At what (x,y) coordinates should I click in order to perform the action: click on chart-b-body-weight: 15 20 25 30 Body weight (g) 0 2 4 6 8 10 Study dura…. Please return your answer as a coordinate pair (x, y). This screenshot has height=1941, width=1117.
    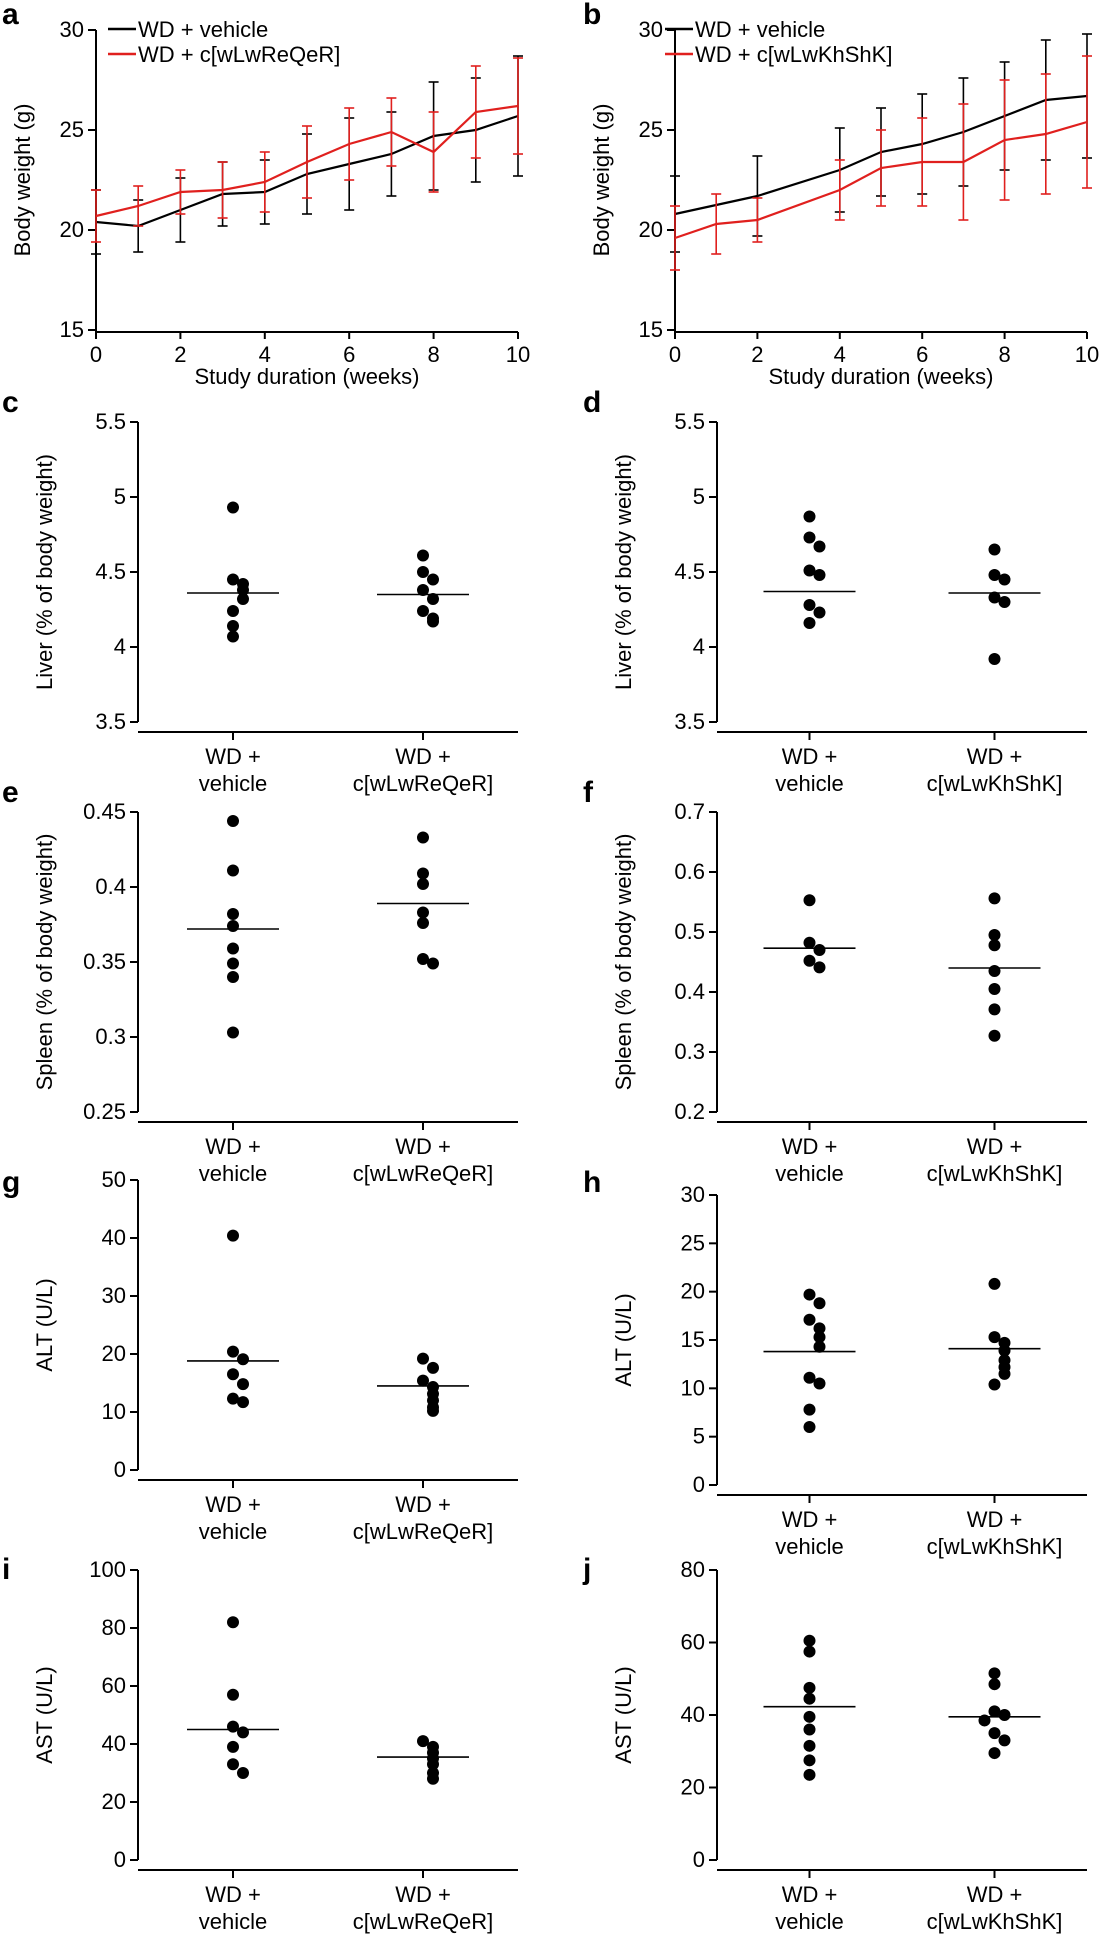
    Looking at the image, I should click on (848, 208).